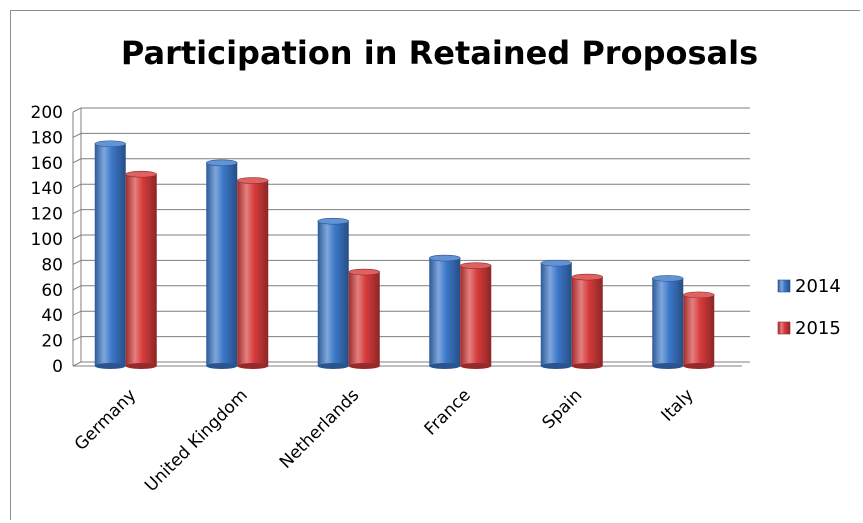  What do you see at coordinates (818, 328) in the screenshot?
I see `legend-label: 2015` at bounding box center [818, 328].